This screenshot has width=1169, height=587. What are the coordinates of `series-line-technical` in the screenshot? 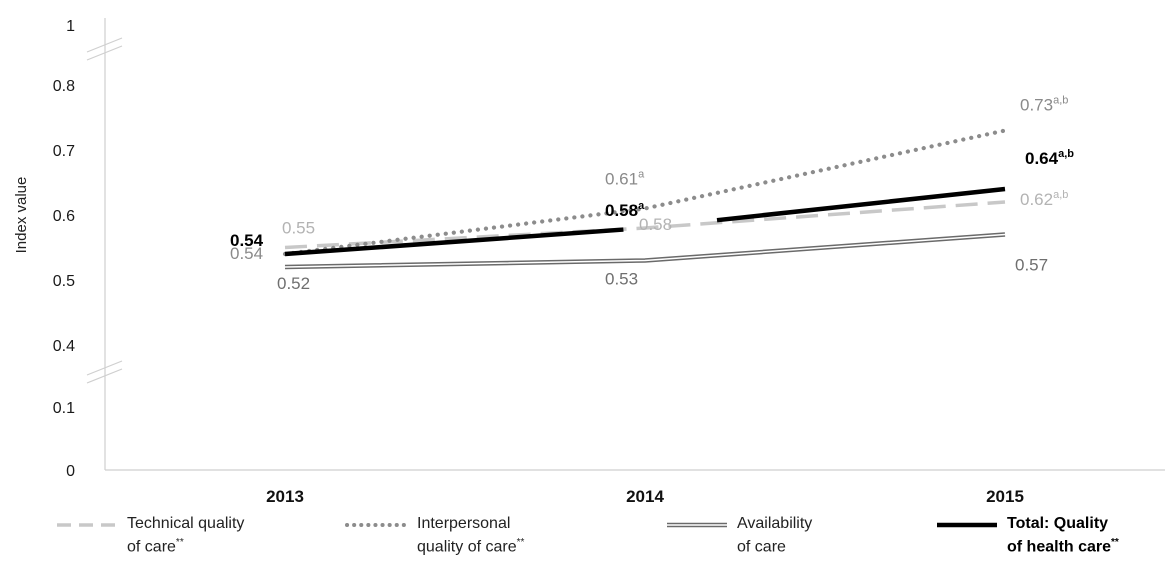 It's located at (645, 225).